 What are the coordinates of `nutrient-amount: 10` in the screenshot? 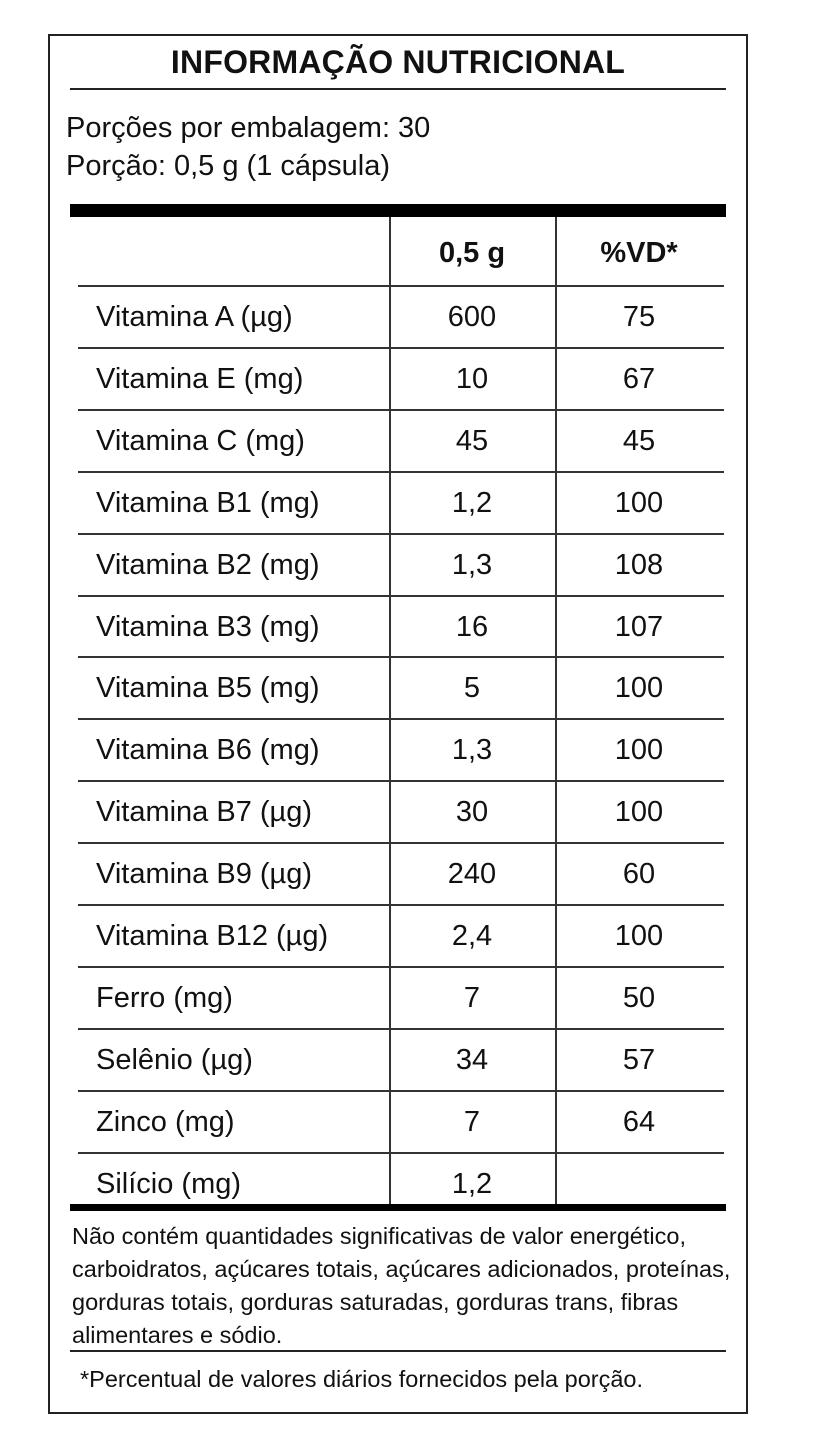 It's located at (472, 378).